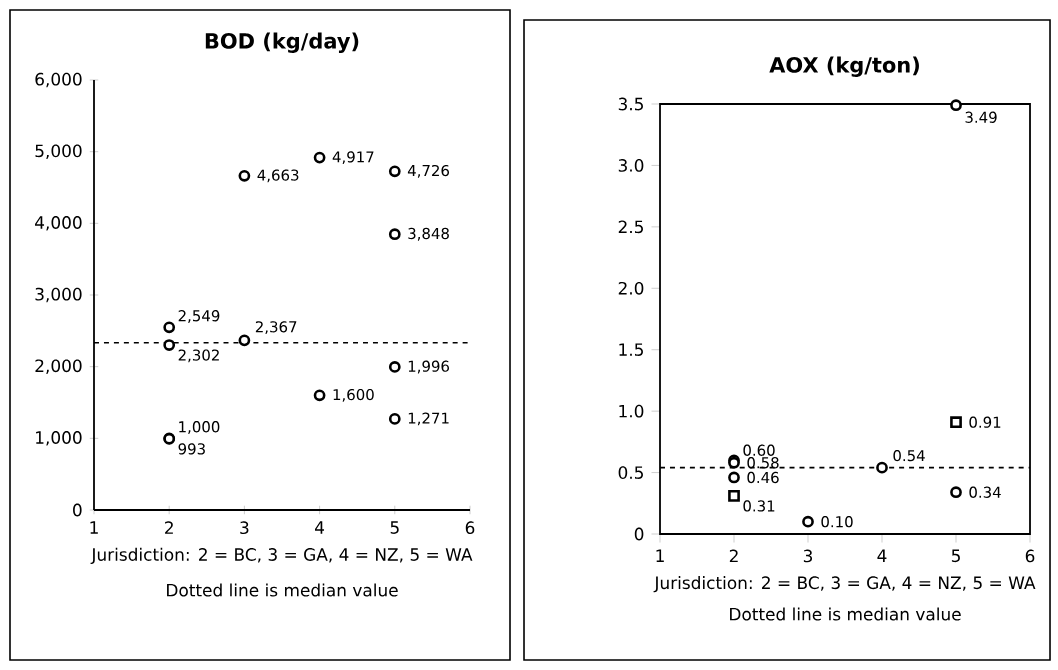 The width and height of the screenshot is (1058, 670). I want to click on data-label: 0.91, so click(985, 422).